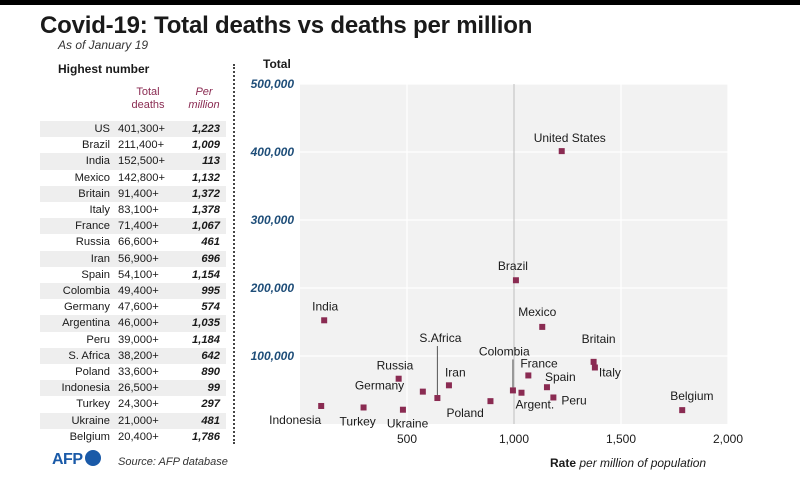  I want to click on table-cell-country: Peru, so click(98, 339).